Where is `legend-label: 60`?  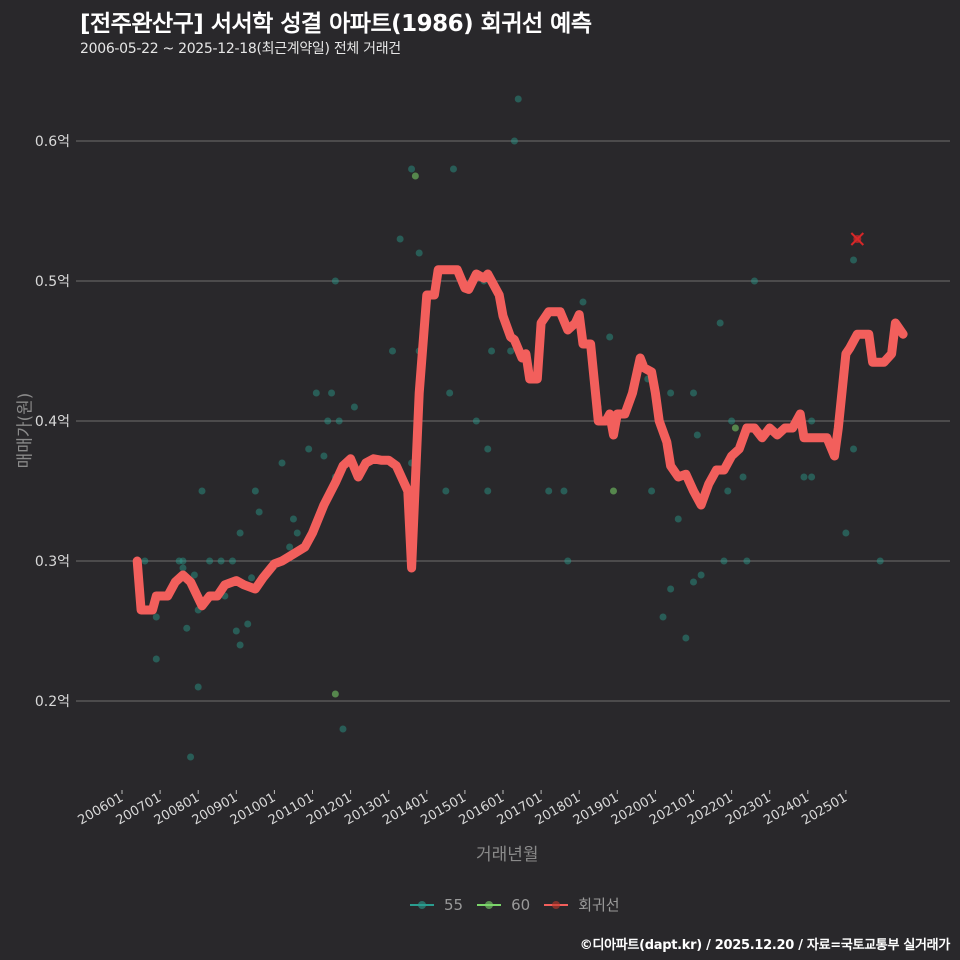 legend-label: 60 is located at coordinates (521, 904).